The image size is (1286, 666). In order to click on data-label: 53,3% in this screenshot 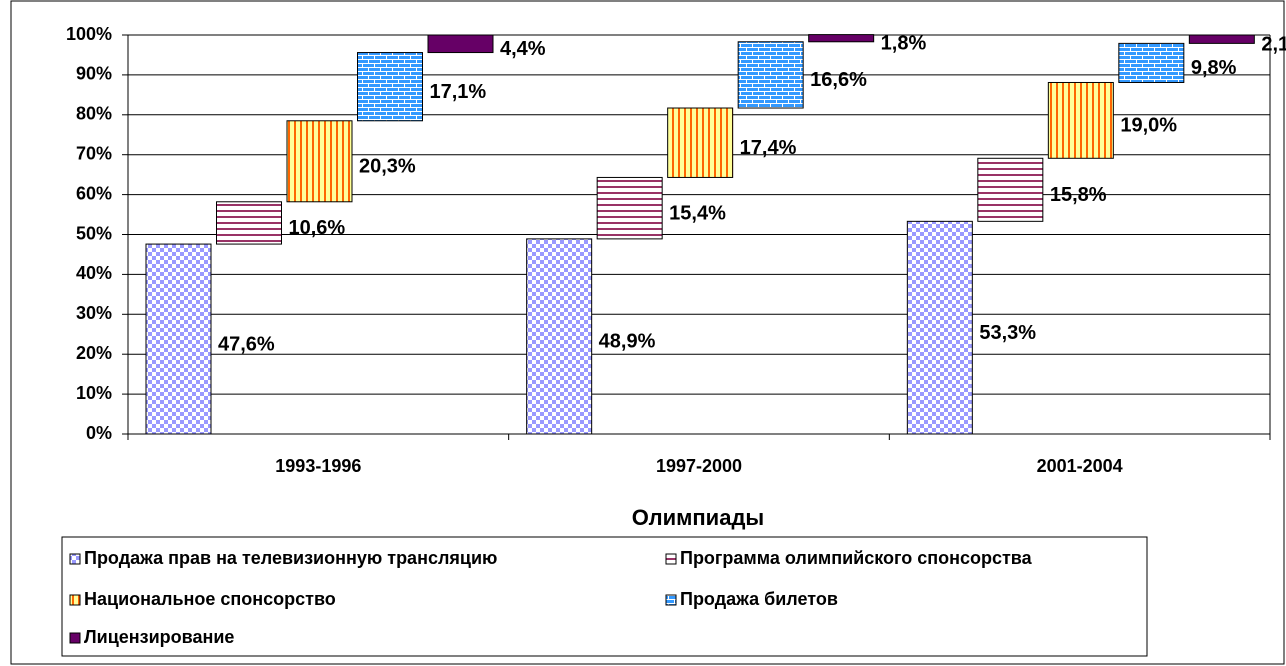, I will do `click(1007, 333)`.